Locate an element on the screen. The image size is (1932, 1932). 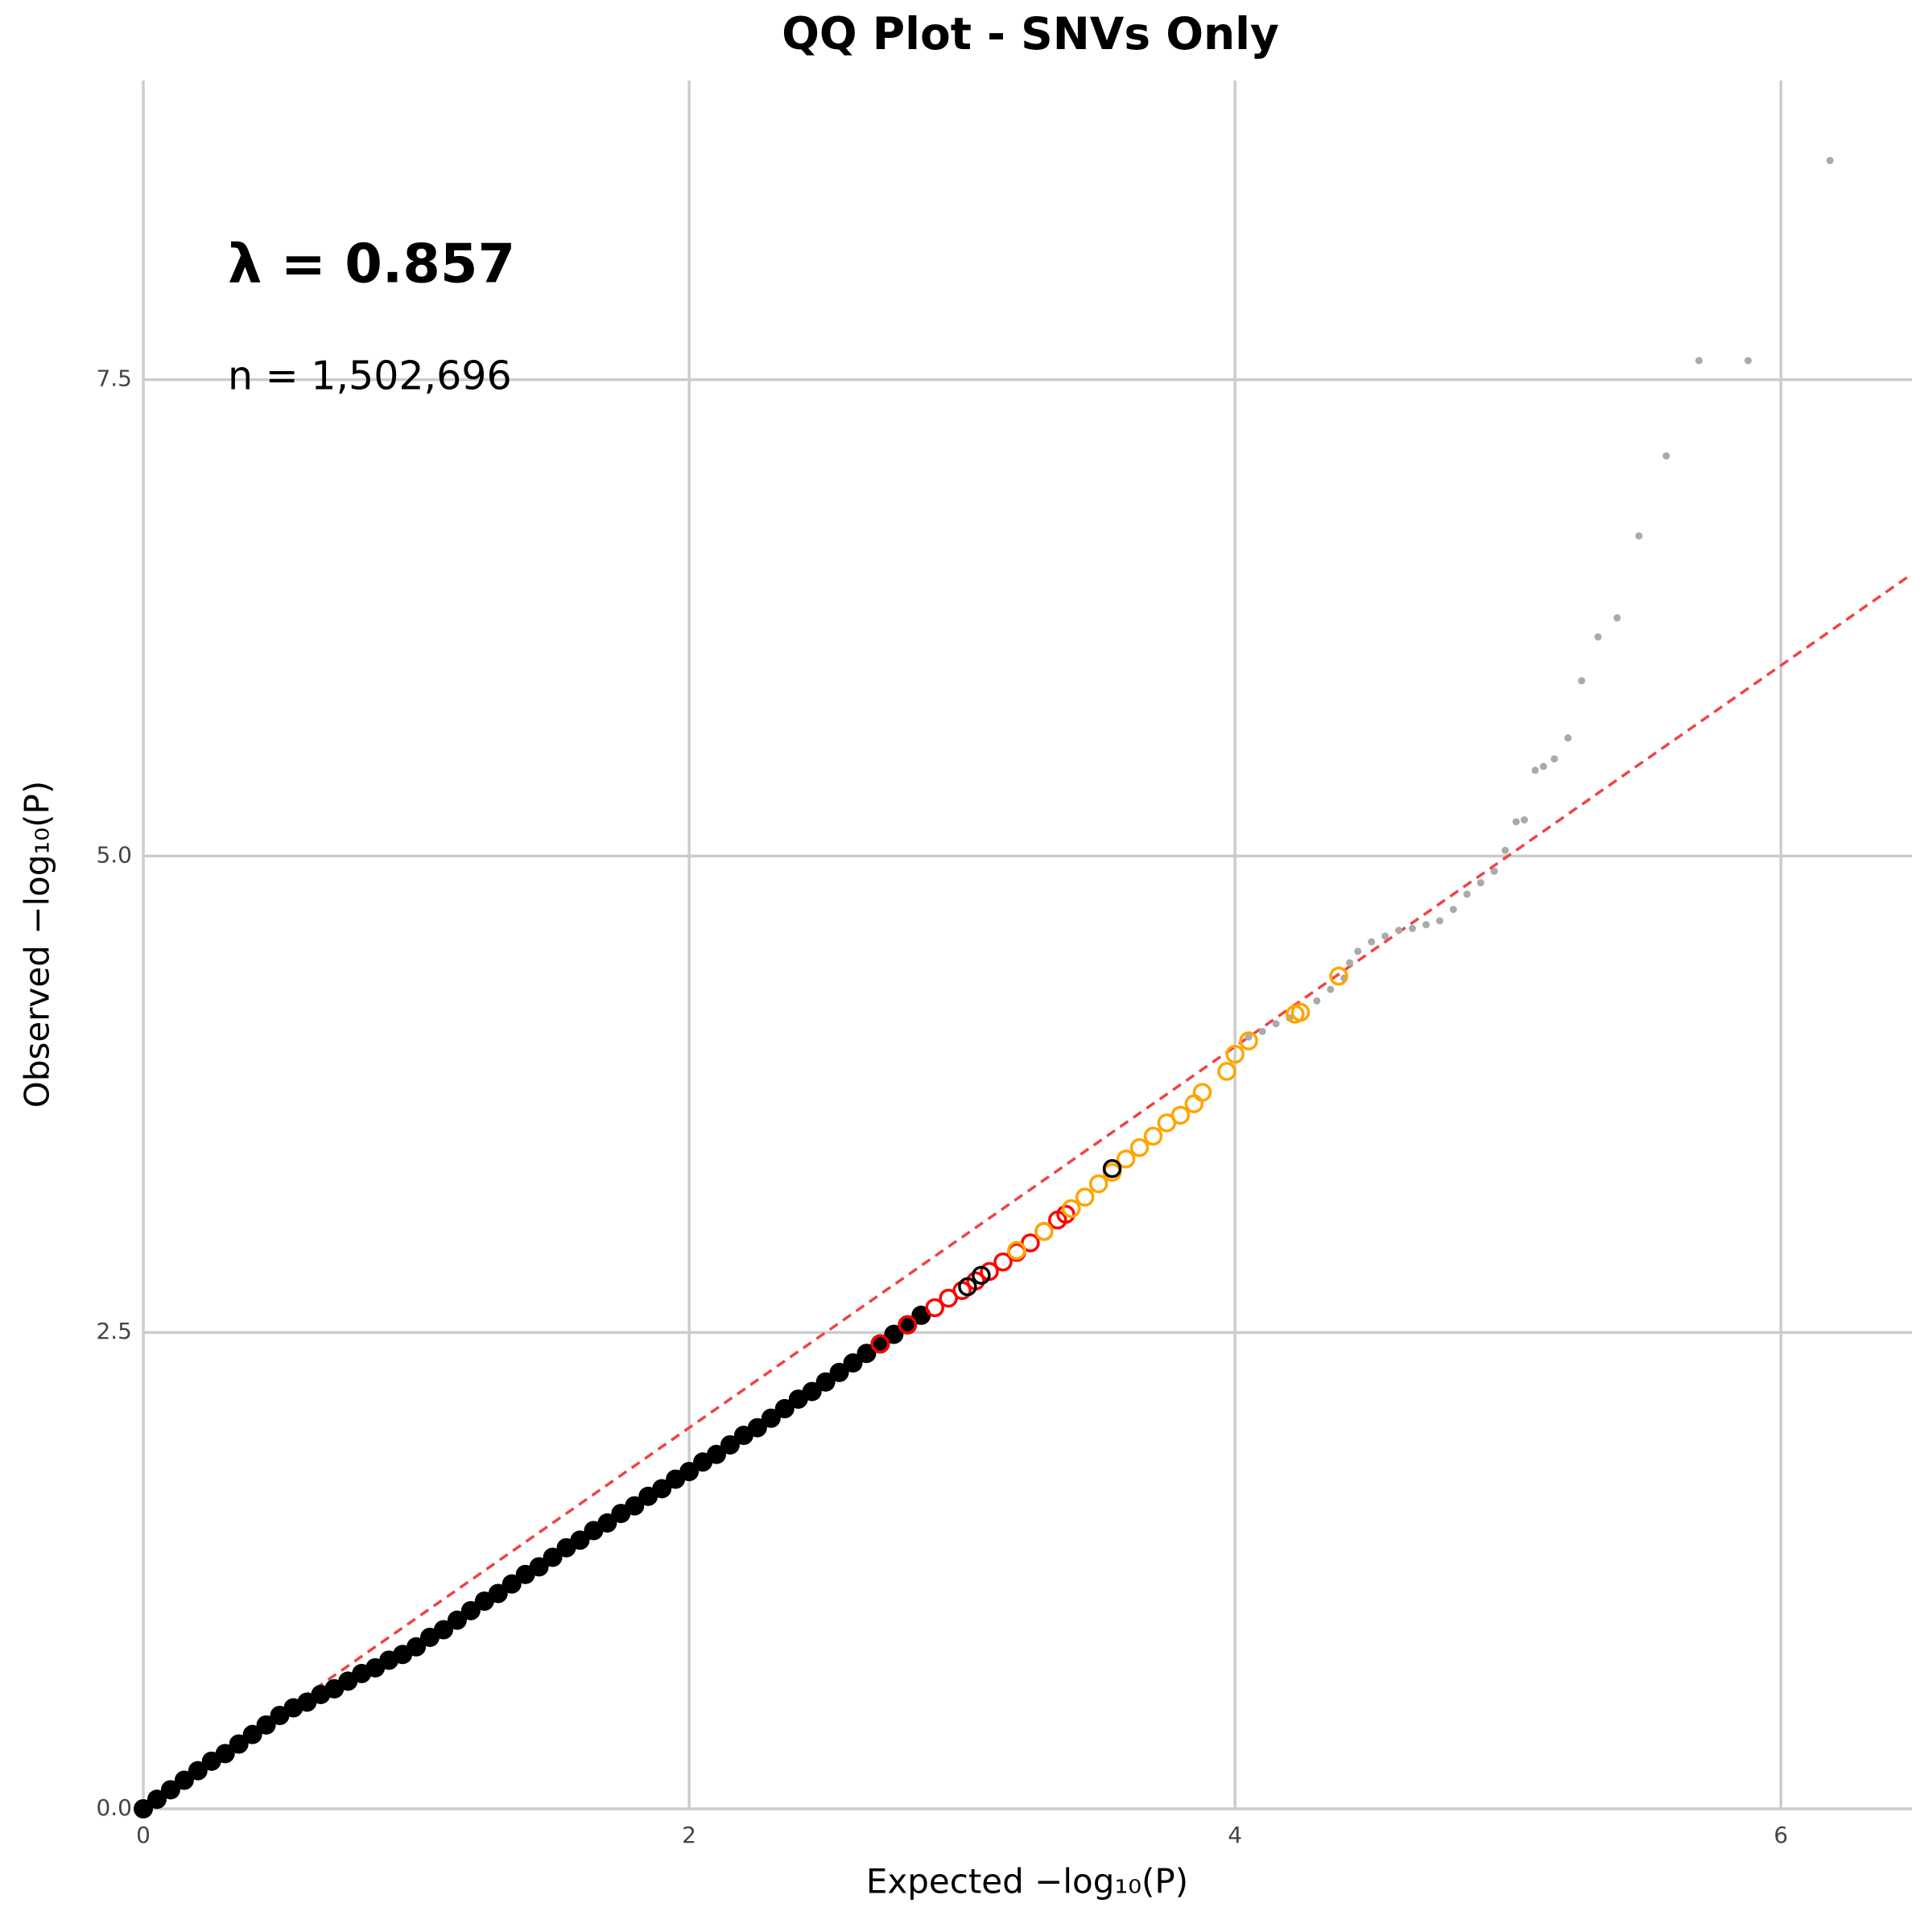
x-tick-label: 0 is located at coordinates (143, 1835).